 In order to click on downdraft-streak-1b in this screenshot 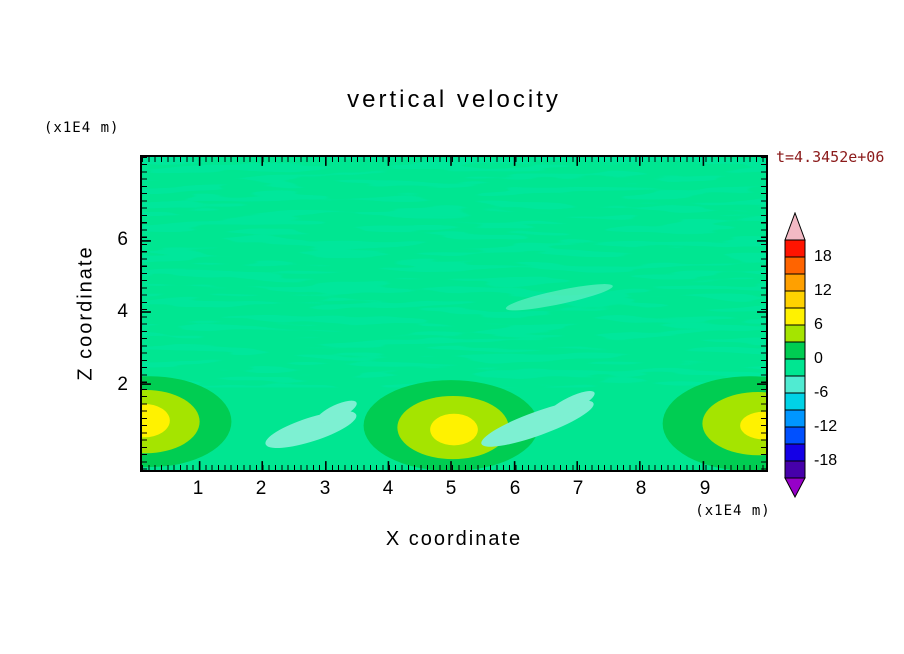, I will do `click(336, 411)`.